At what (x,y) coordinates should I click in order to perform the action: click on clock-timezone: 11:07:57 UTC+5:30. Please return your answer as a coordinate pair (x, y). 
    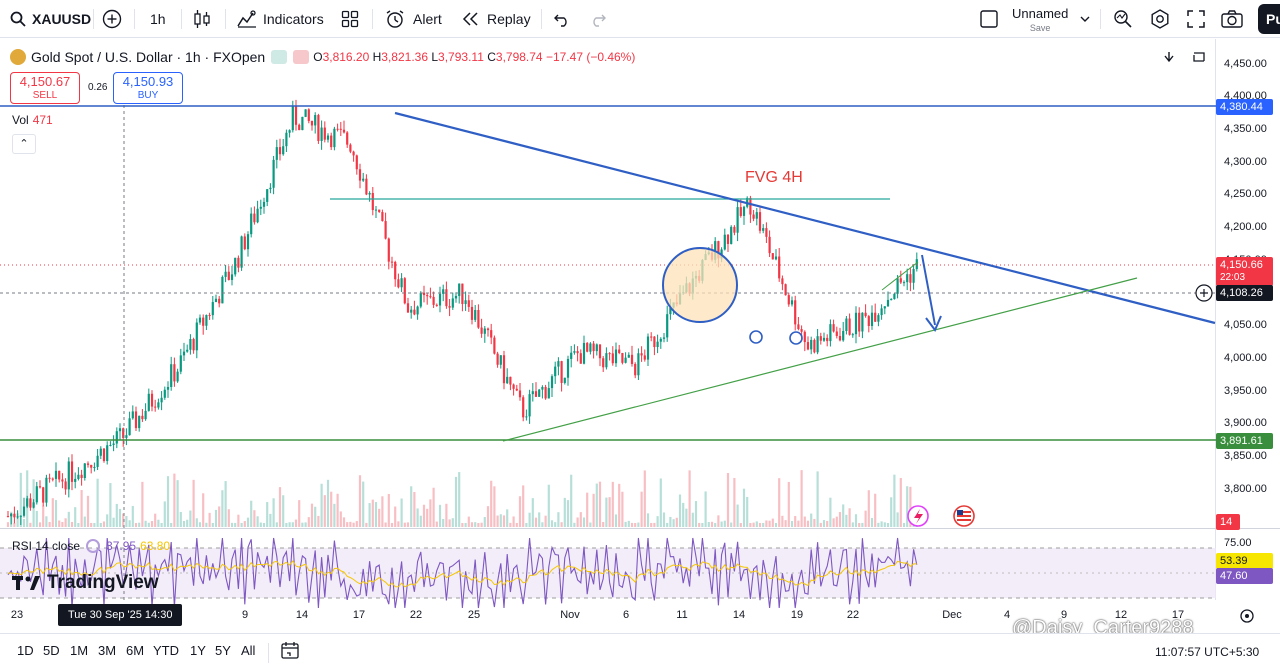
    Looking at the image, I should click on (1207, 652).